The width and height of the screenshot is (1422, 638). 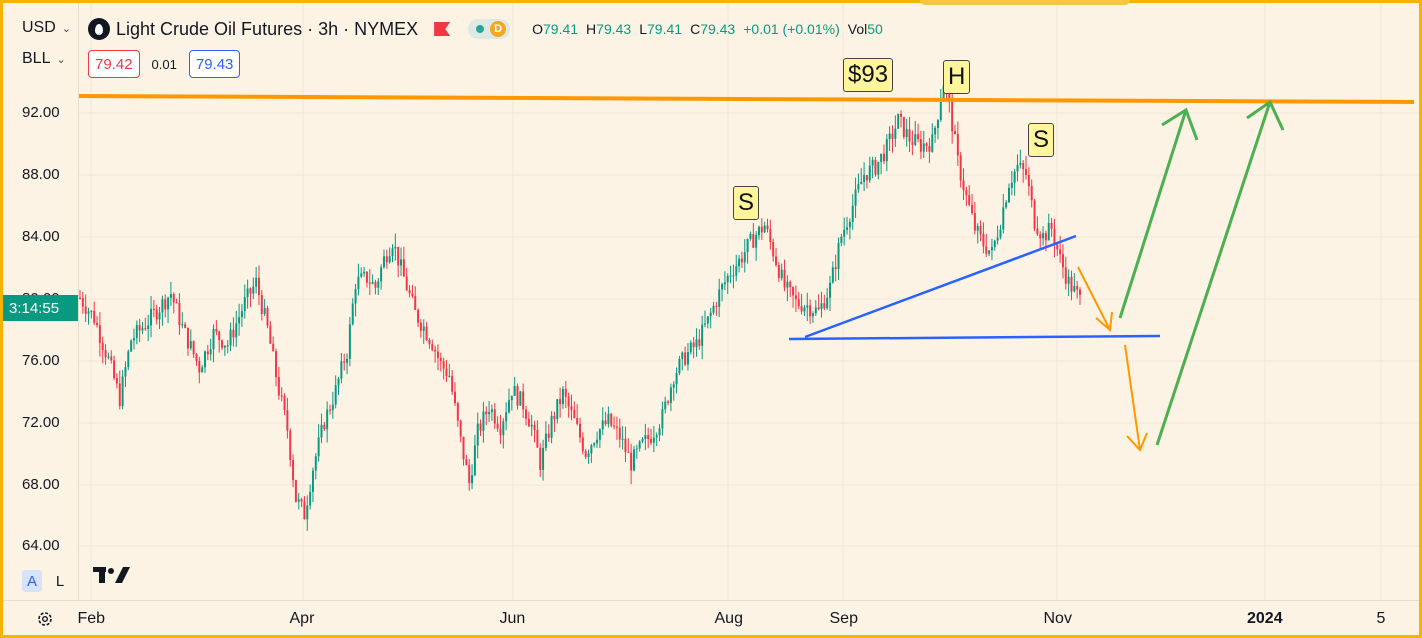 I want to click on resistance-line, so click(x=746, y=99).